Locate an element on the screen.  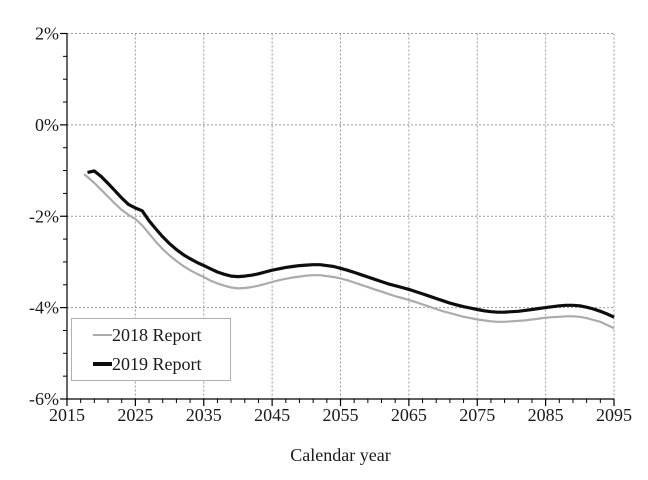
x-tick-label: 2055 is located at coordinates (341, 415).